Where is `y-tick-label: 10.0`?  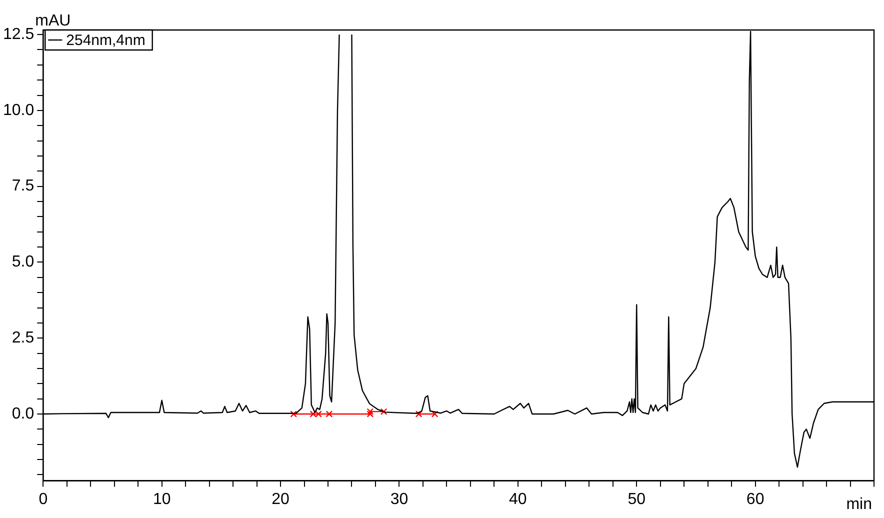
y-tick-label: 10.0 is located at coordinates (18, 110).